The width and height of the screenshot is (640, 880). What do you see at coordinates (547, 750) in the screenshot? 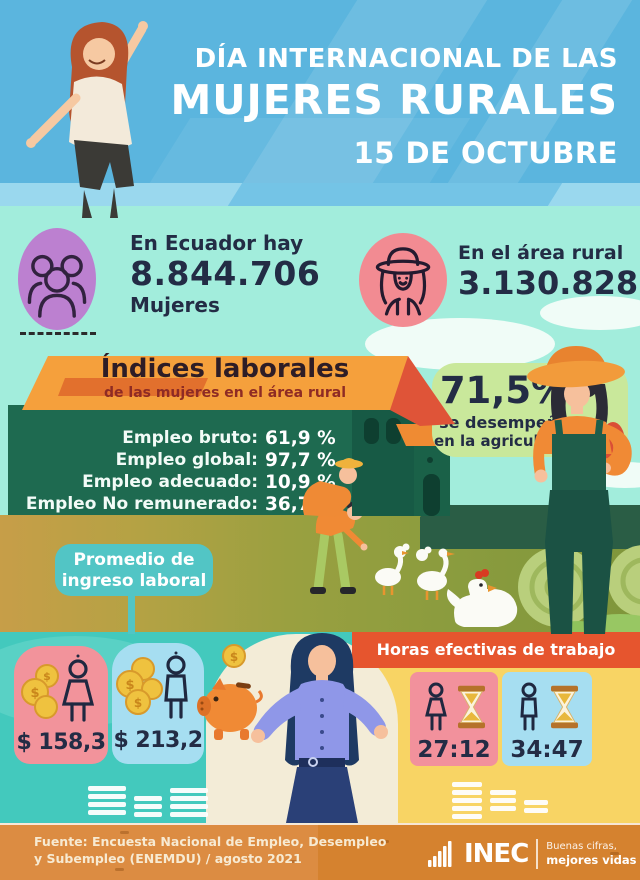
I see `hours-value-male: 34:47` at bounding box center [547, 750].